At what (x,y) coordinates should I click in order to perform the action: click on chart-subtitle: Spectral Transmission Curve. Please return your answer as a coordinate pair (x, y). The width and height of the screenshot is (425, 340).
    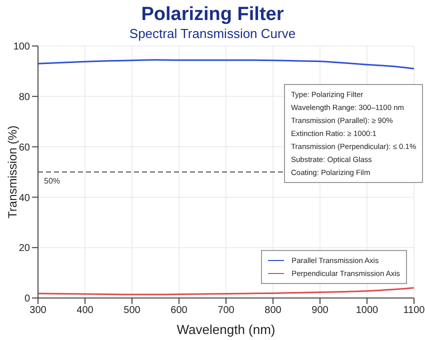
    Looking at the image, I should click on (212, 34).